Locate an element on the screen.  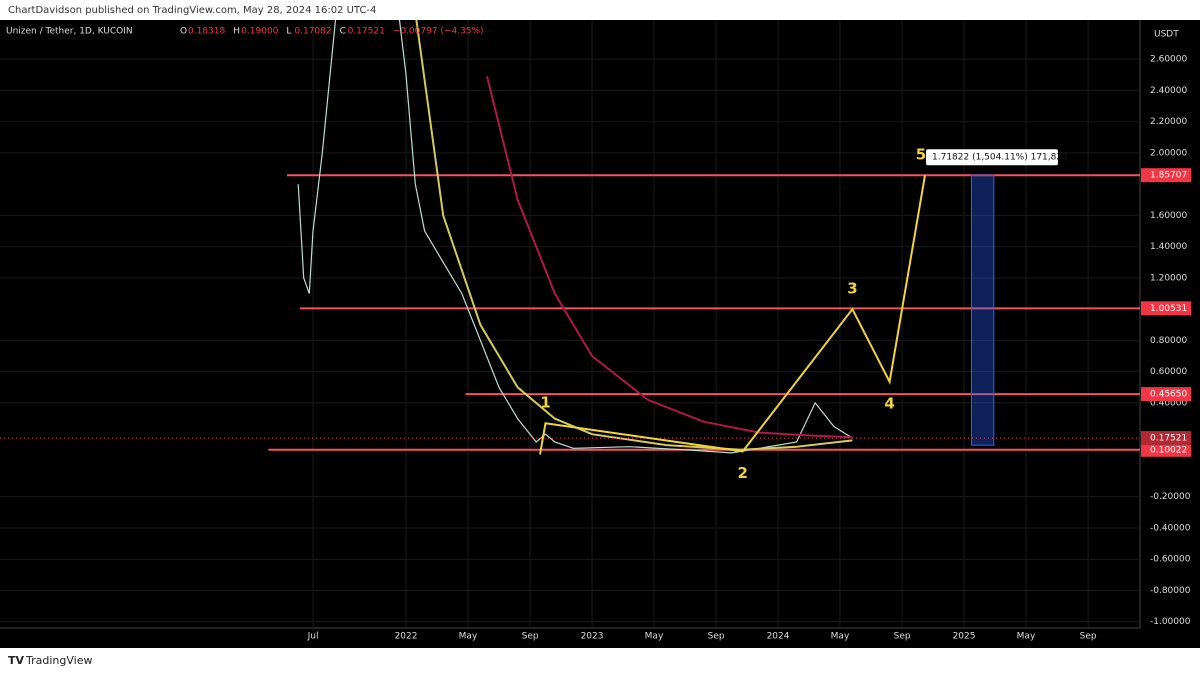
wave-label: 1 is located at coordinates (545, 403).